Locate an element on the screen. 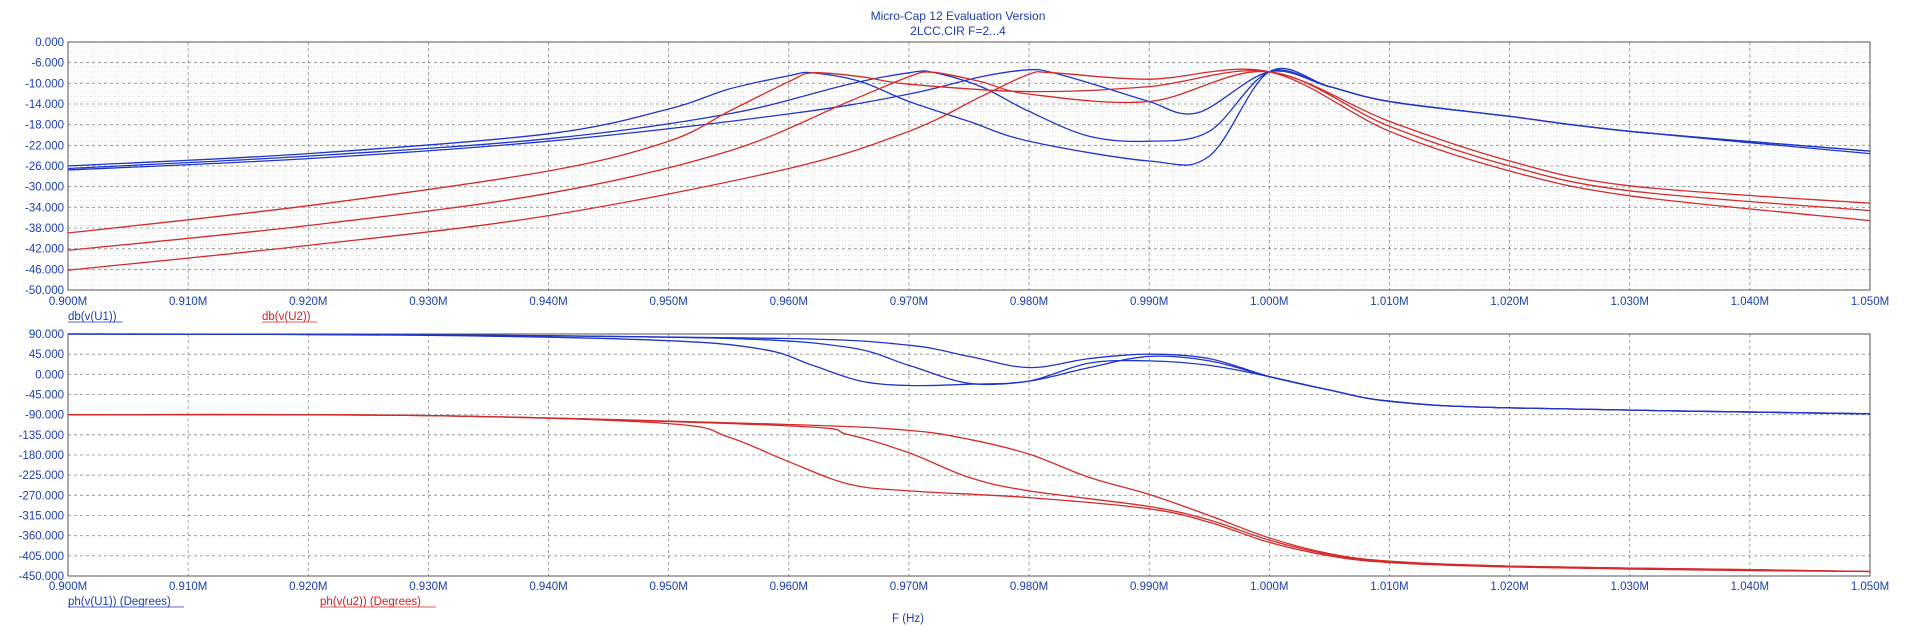 The height and width of the screenshot is (635, 1915). window-subtitle: 2LCC.CIR F=2...4 is located at coordinates (958, 31).